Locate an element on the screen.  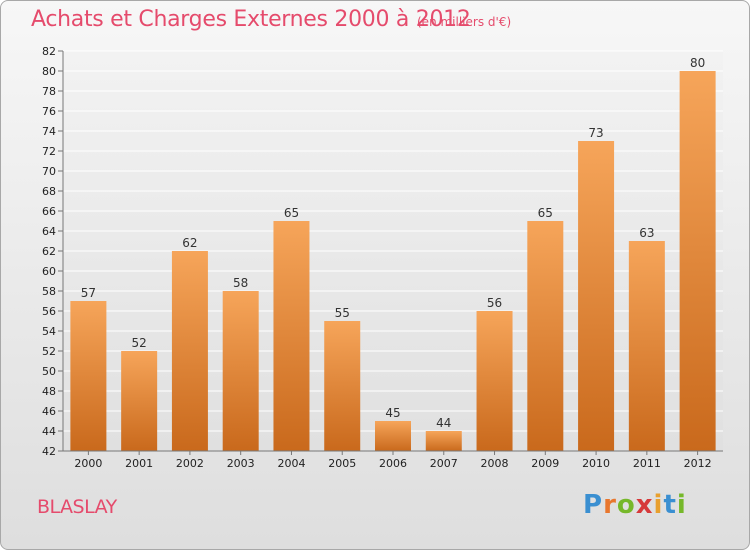
y-tick-label: 82 is located at coordinates (49, 51).